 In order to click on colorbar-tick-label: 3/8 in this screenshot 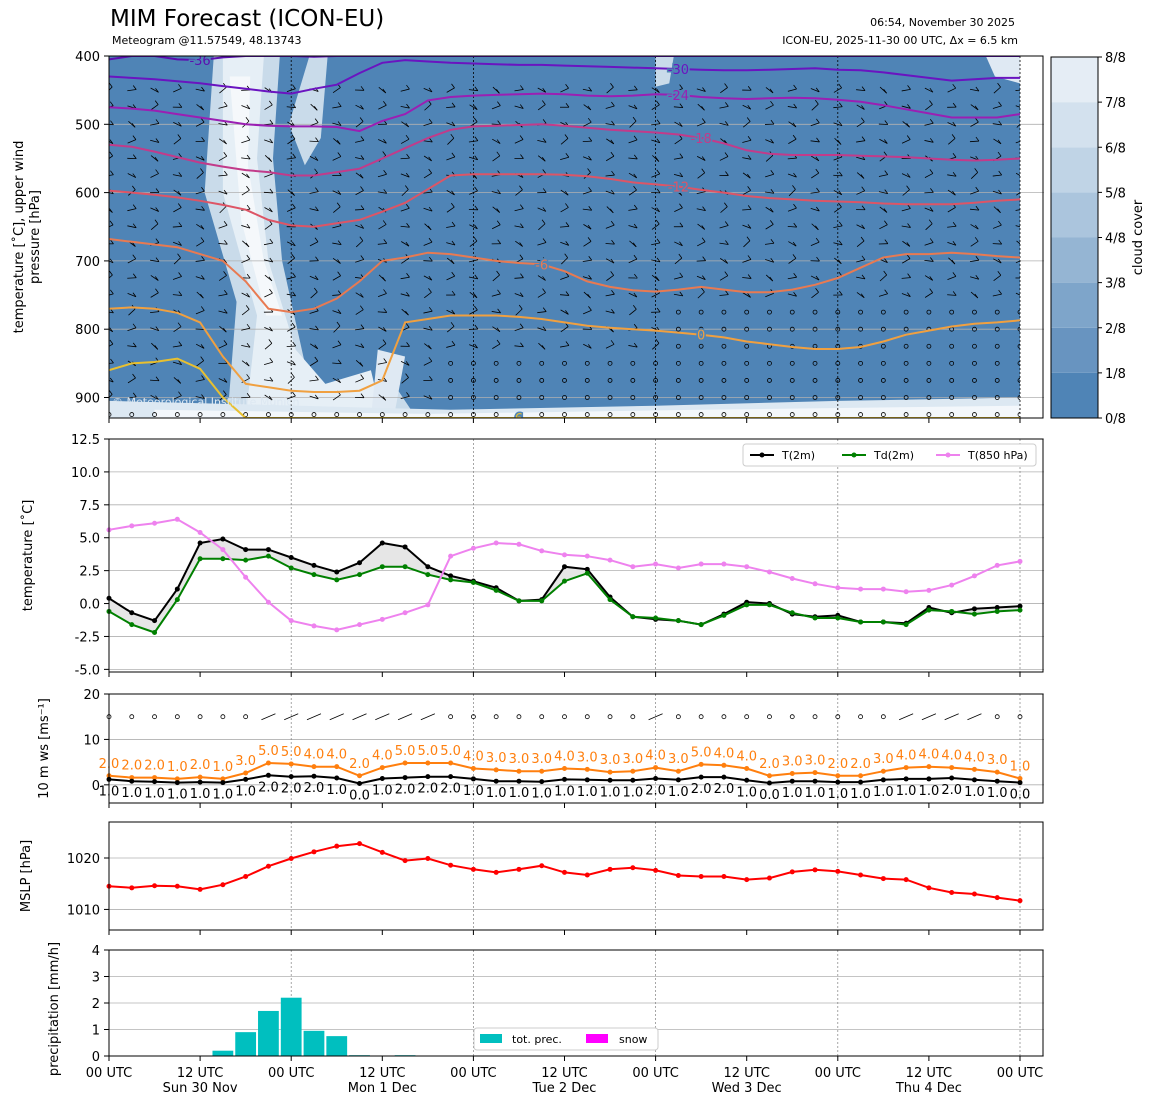, I will do `click(1115, 284)`.